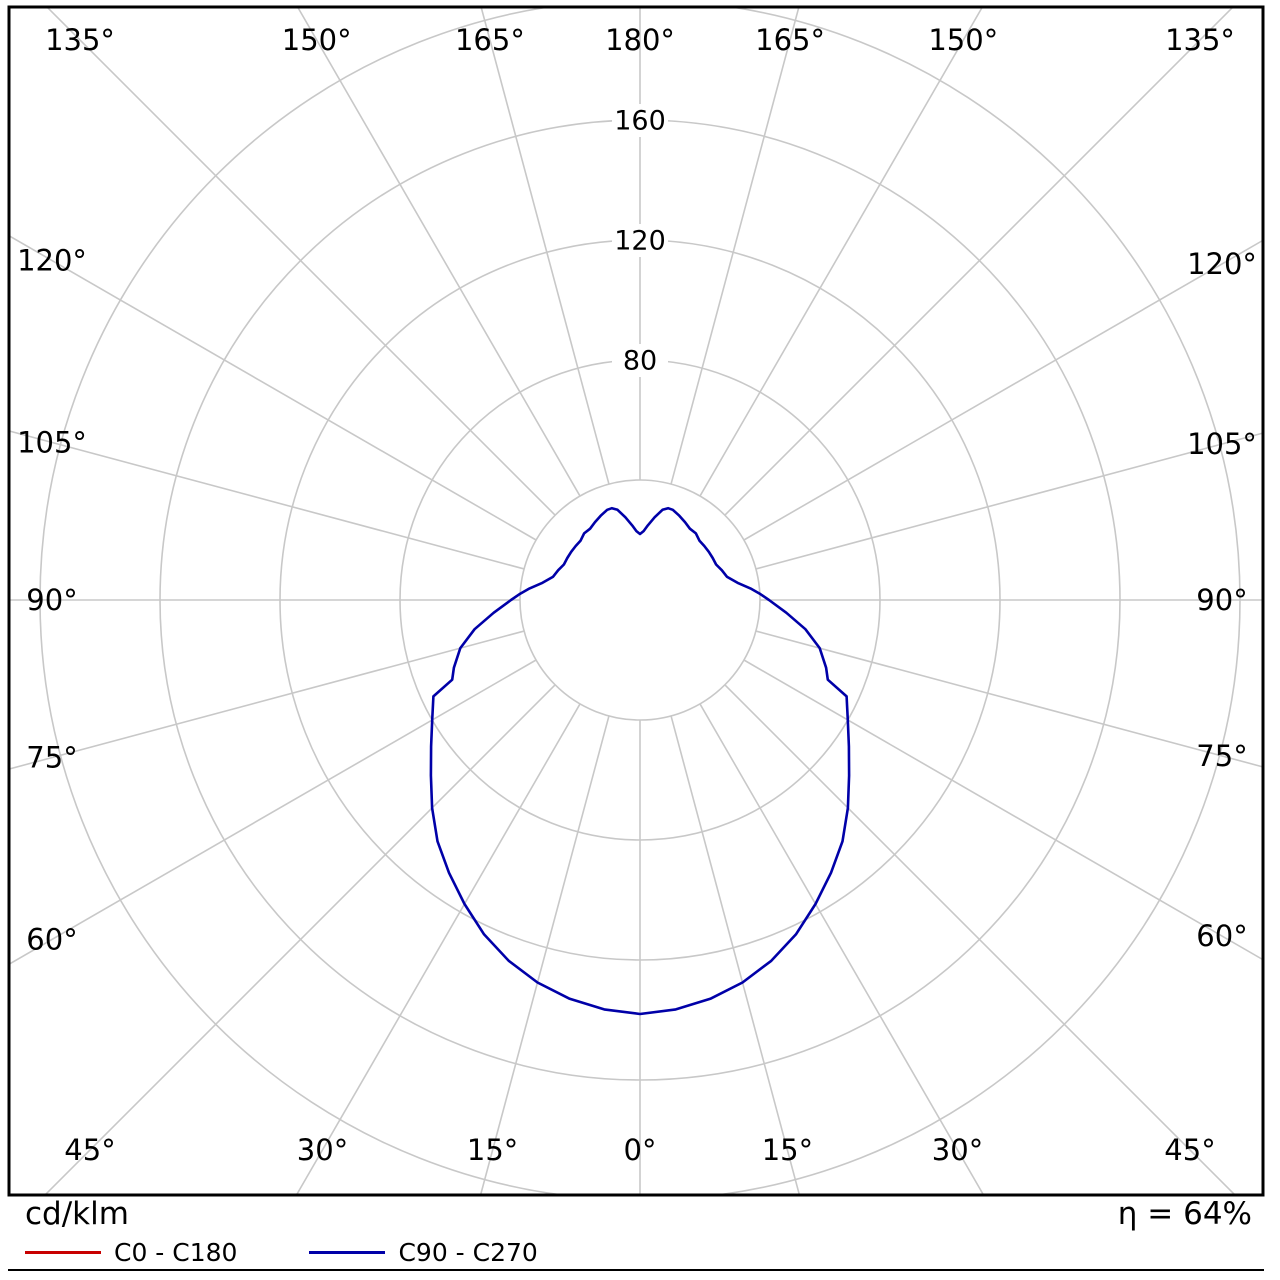  What do you see at coordinates (640, 600) in the screenshot?
I see `grid-circle` at bounding box center [640, 600].